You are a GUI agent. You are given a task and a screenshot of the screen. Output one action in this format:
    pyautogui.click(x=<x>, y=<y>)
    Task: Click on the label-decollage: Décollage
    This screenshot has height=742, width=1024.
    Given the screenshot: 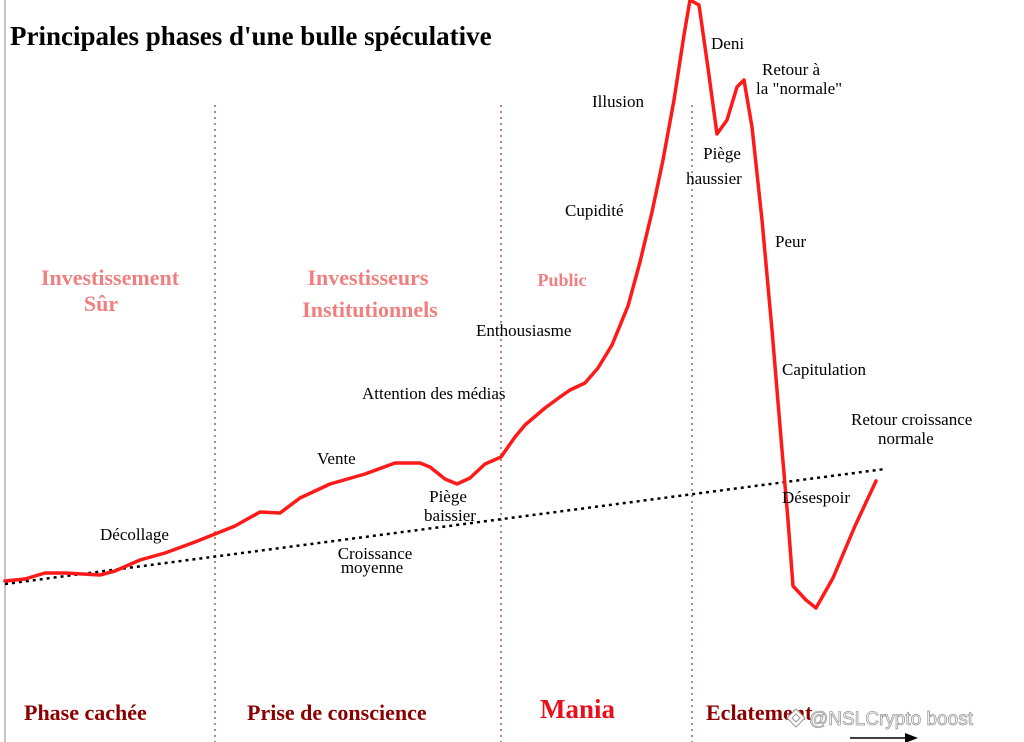 What is the action you would take?
    pyautogui.click(x=134, y=534)
    